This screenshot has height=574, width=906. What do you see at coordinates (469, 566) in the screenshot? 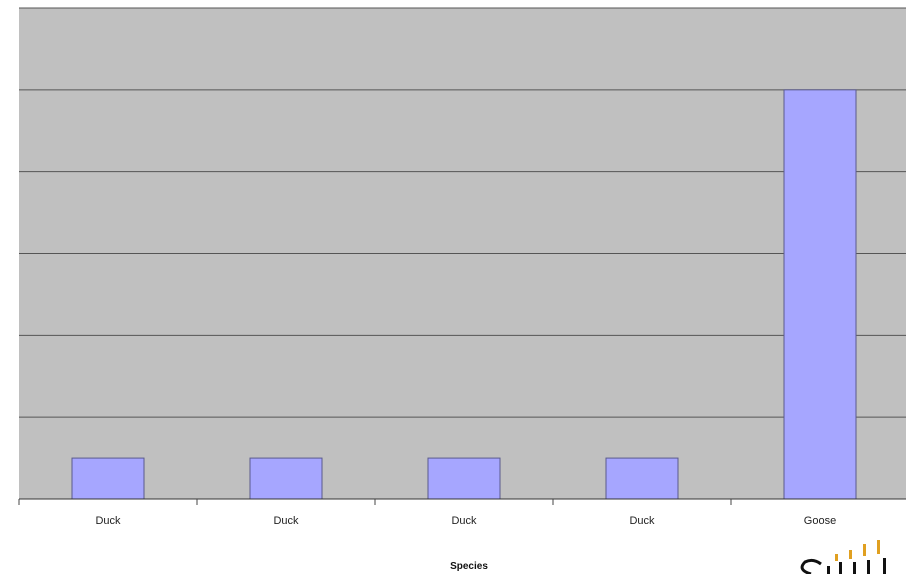
I see `x-axis-title: Species` at bounding box center [469, 566].